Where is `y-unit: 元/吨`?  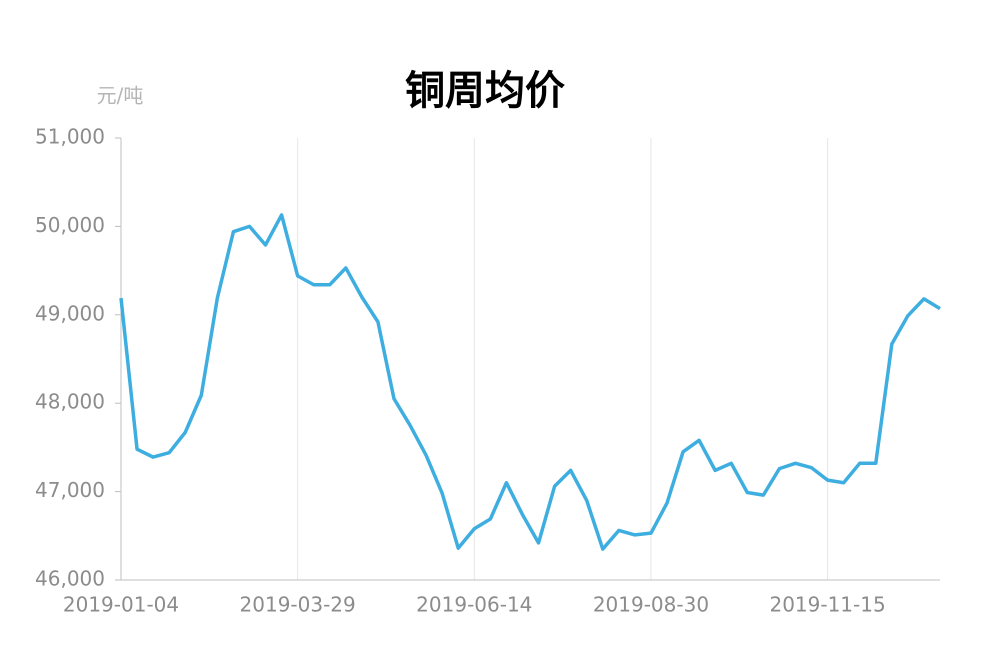 y-unit: 元/吨 is located at coordinates (120, 96).